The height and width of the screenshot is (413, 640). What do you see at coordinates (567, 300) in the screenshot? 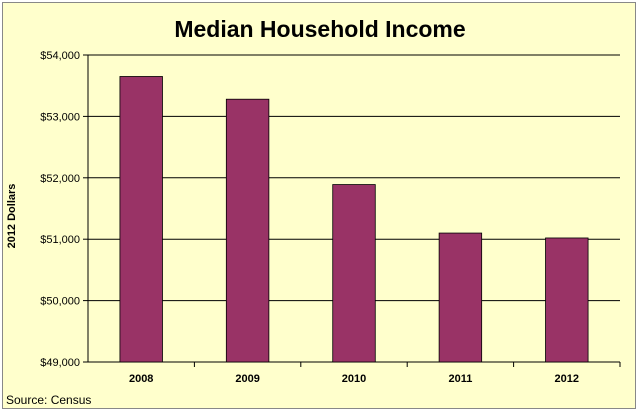
I see `bar-2012` at bounding box center [567, 300].